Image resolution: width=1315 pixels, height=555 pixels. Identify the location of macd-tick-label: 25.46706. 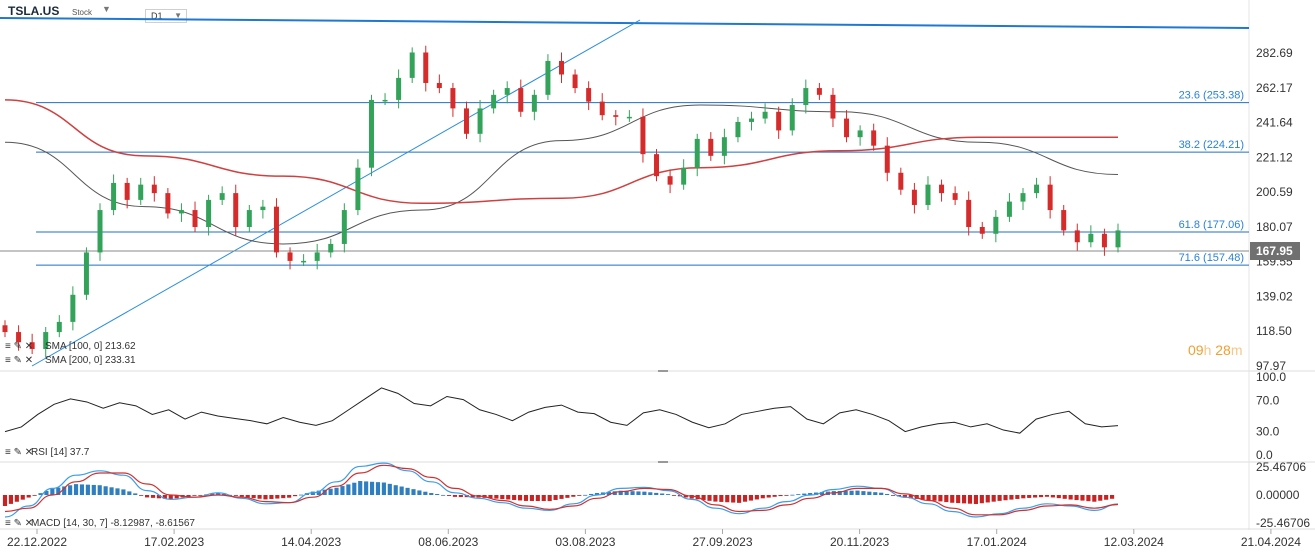
(1281, 467).